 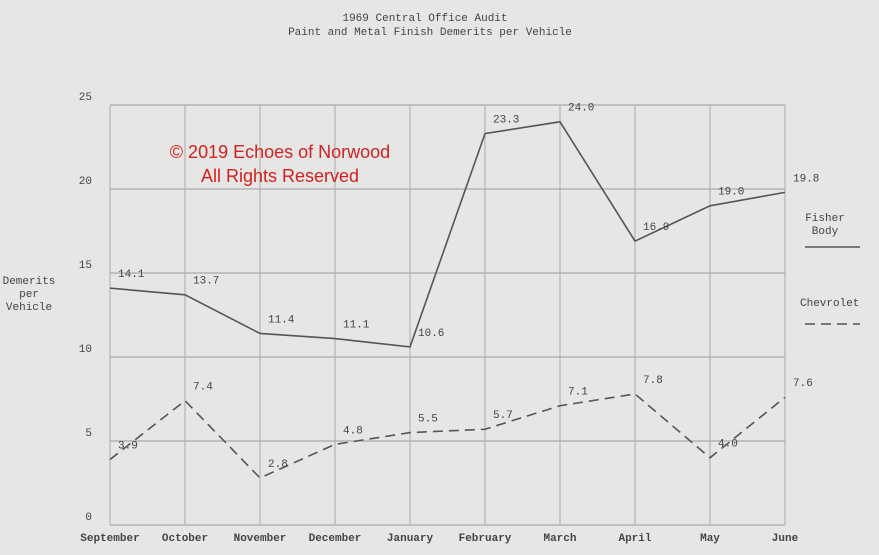 What do you see at coordinates (559, 539) in the screenshot?
I see `x-tick-label: March` at bounding box center [559, 539].